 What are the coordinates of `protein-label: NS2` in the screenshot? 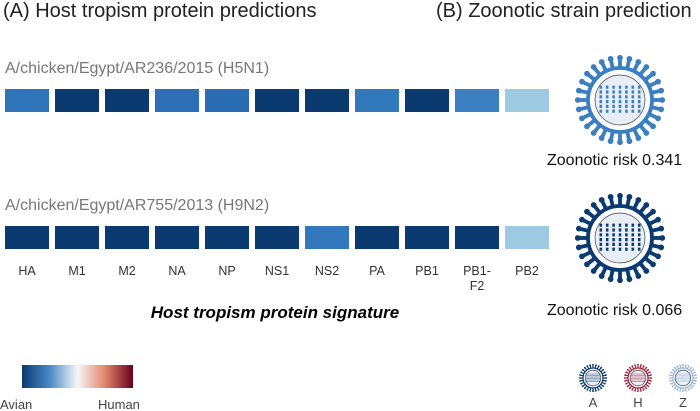 It's located at (327, 271).